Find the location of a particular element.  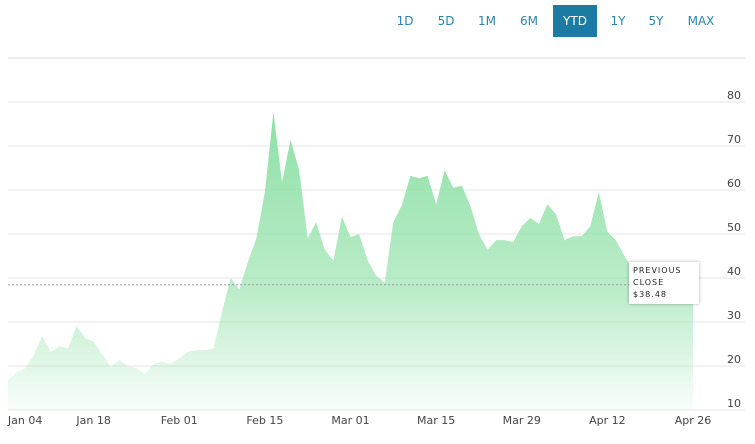

x-tick-label: Jan 04 is located at coordinates (24, 420).